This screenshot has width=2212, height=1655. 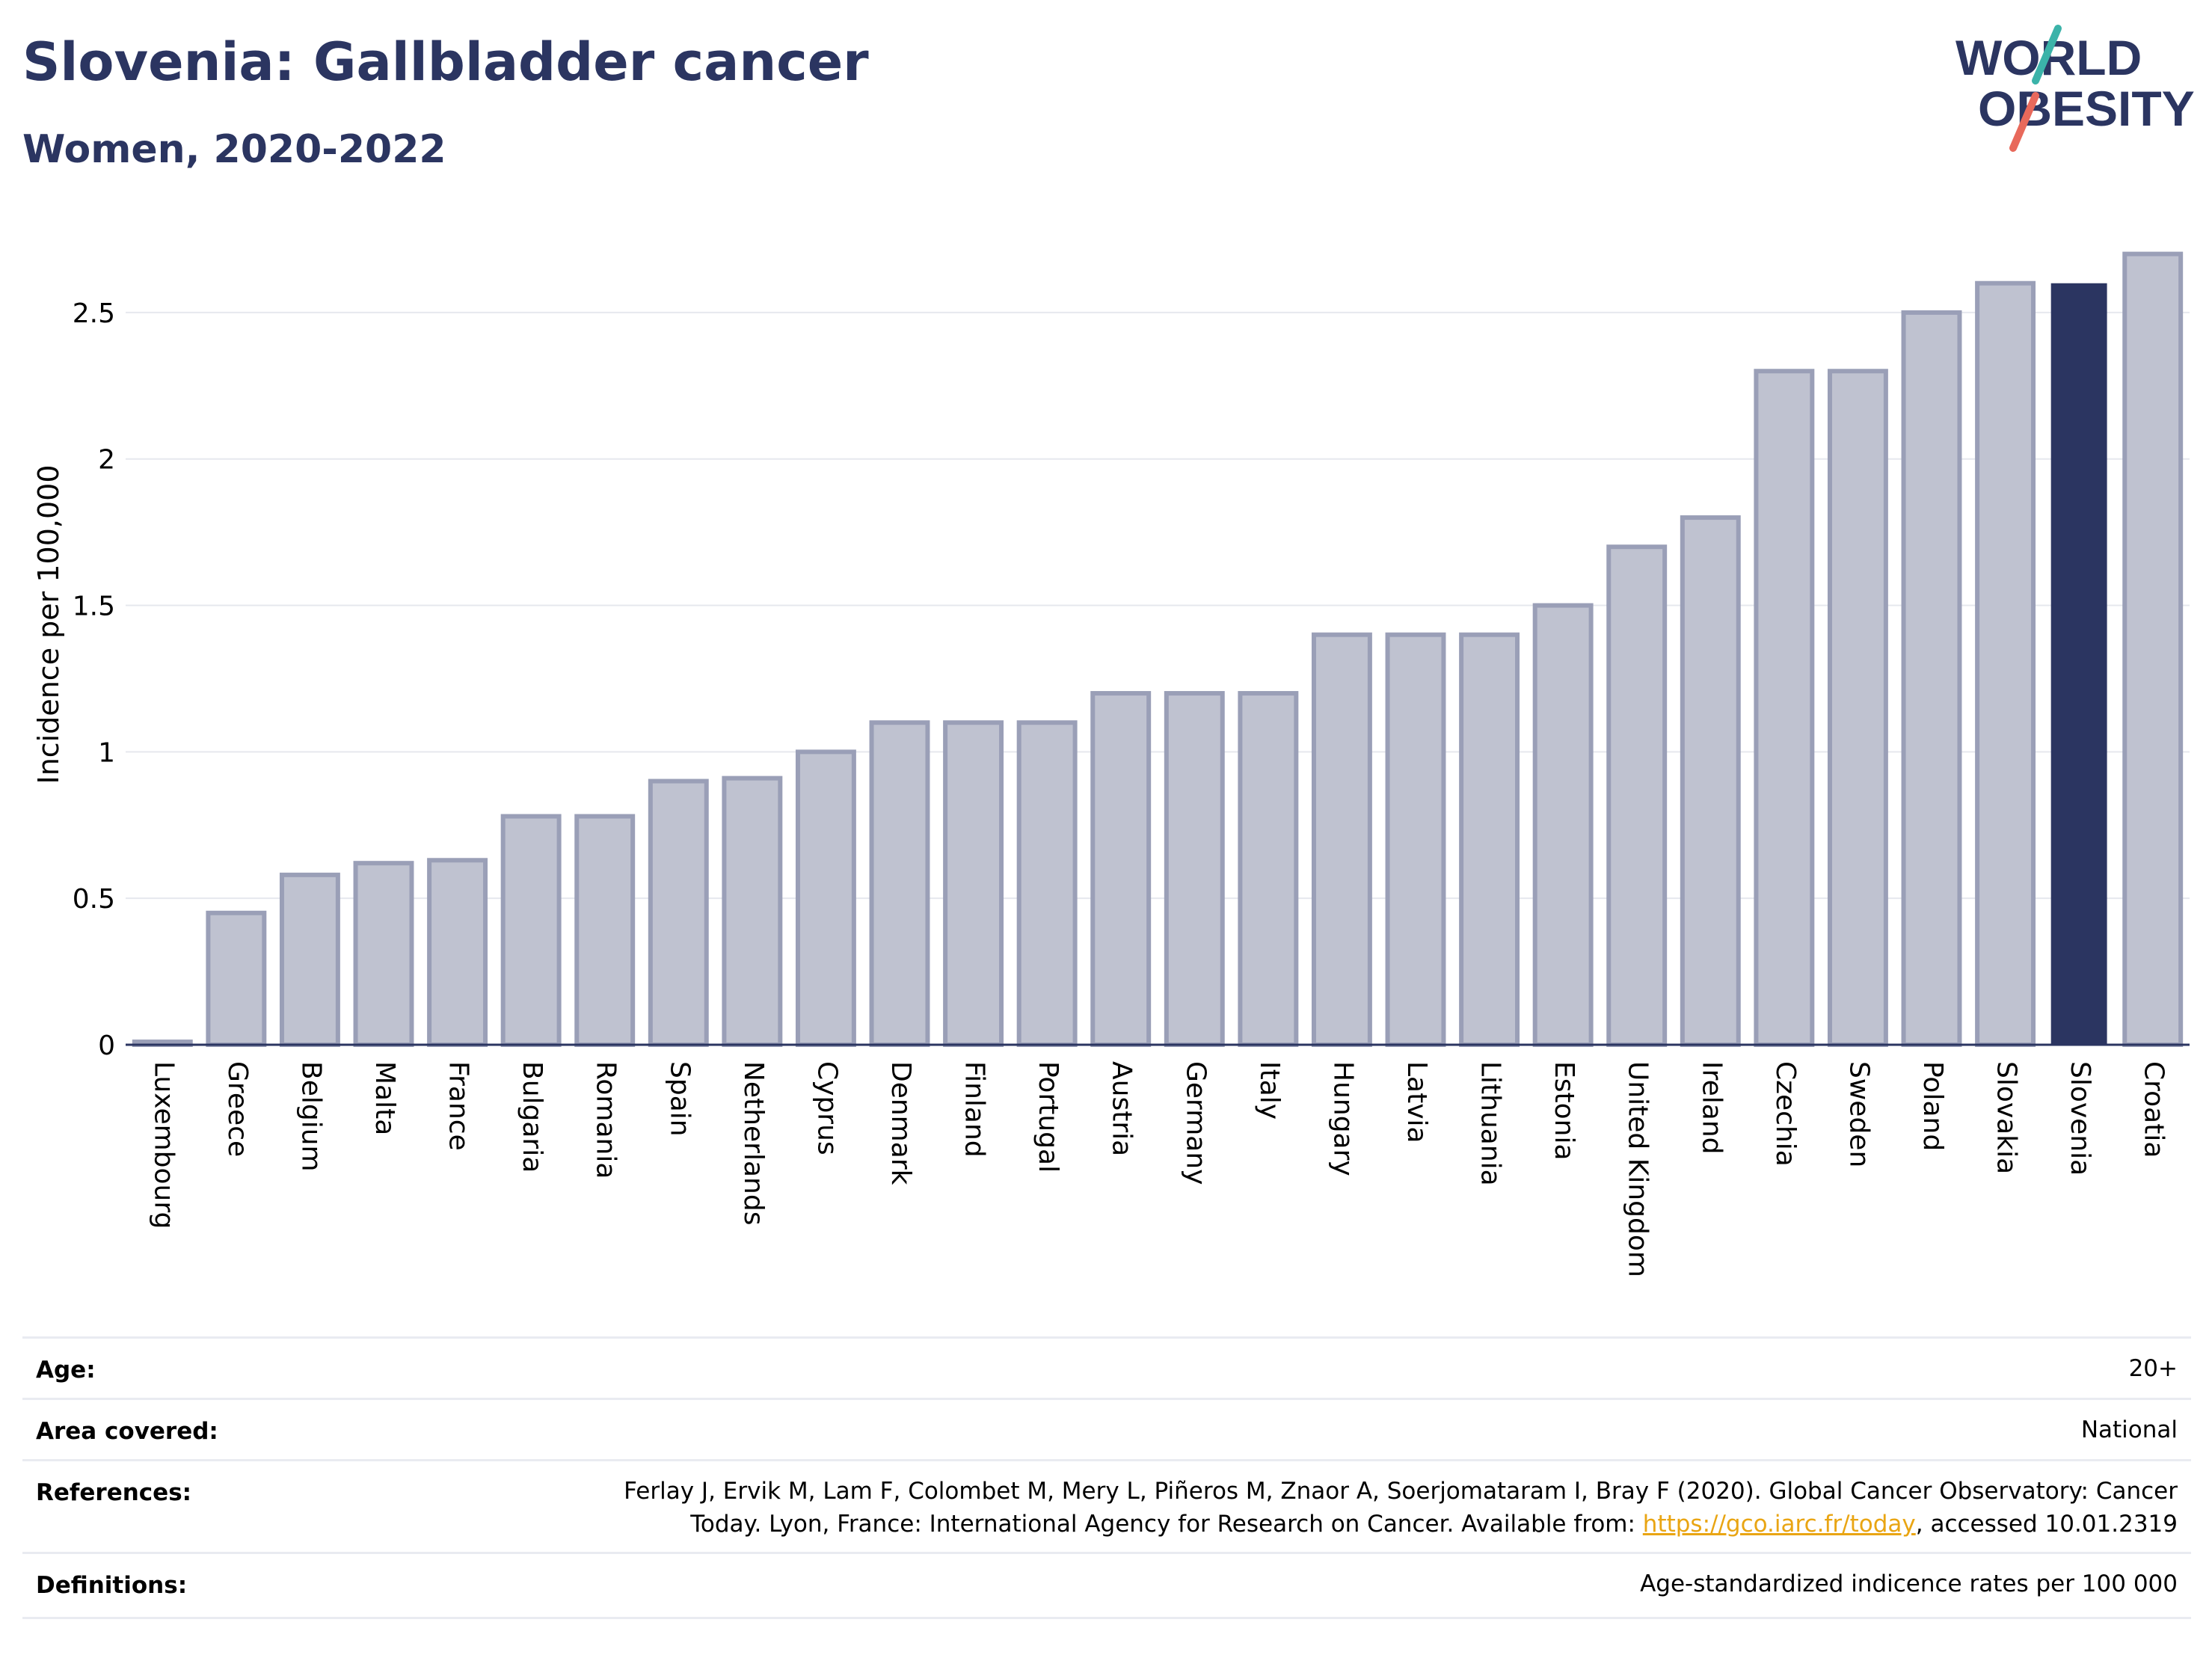 I want to click on logo-slash-teal, so click(x=2047, y=55).